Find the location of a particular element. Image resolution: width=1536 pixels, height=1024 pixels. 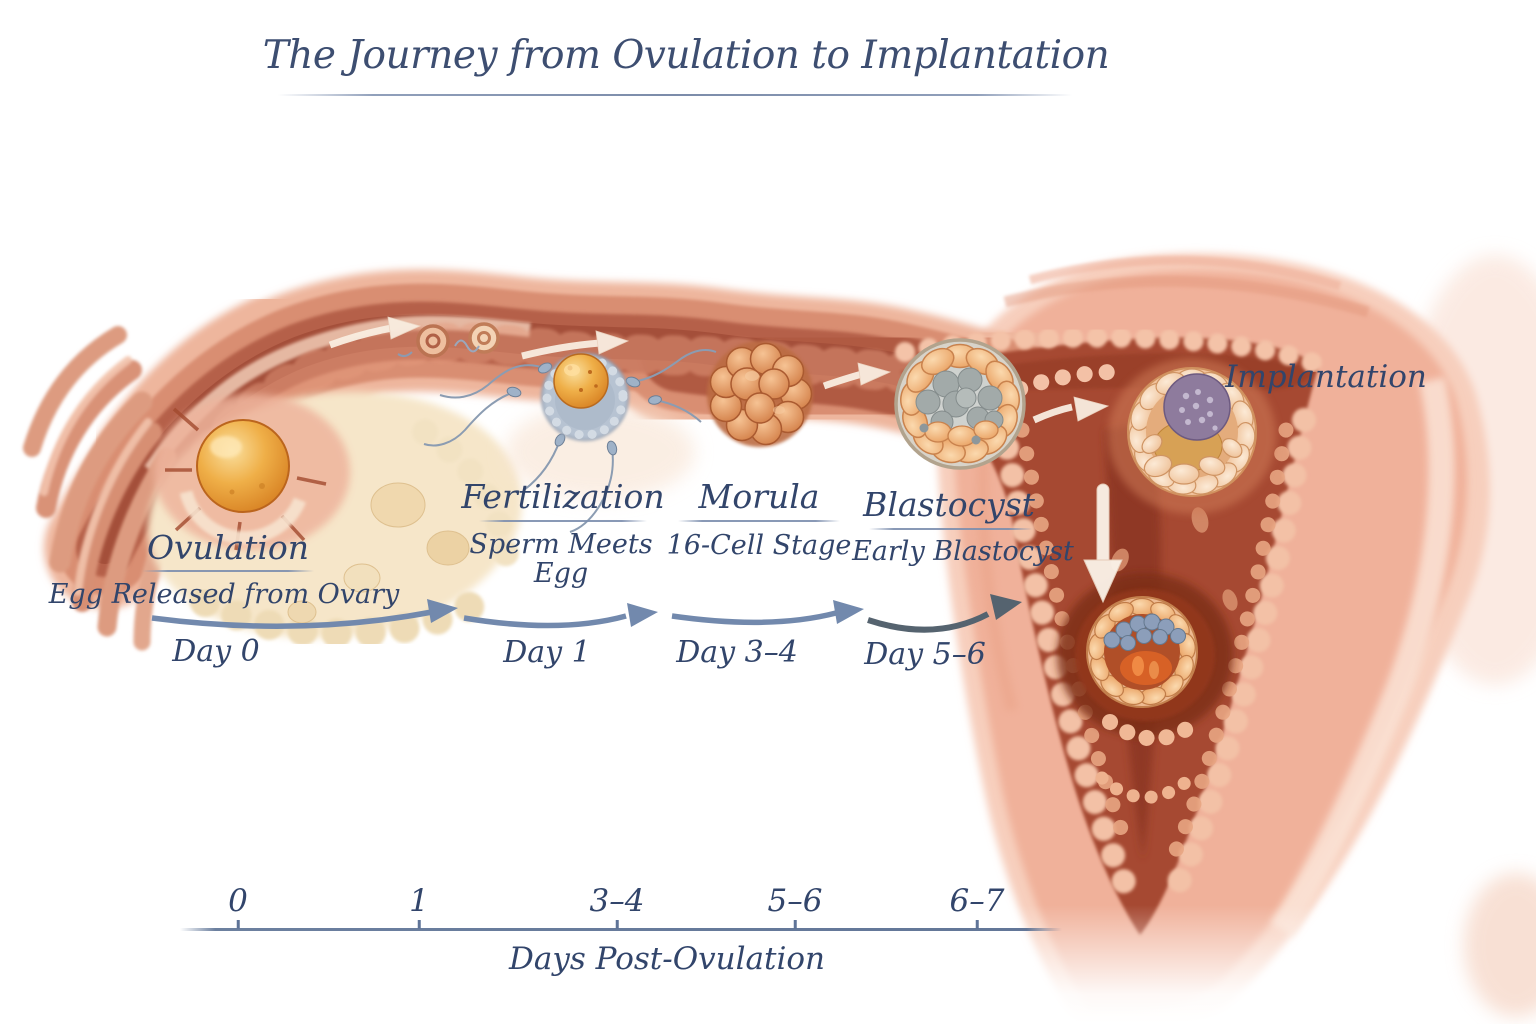

corner-watercolor-smudge is located at coordinates (1500, 945).